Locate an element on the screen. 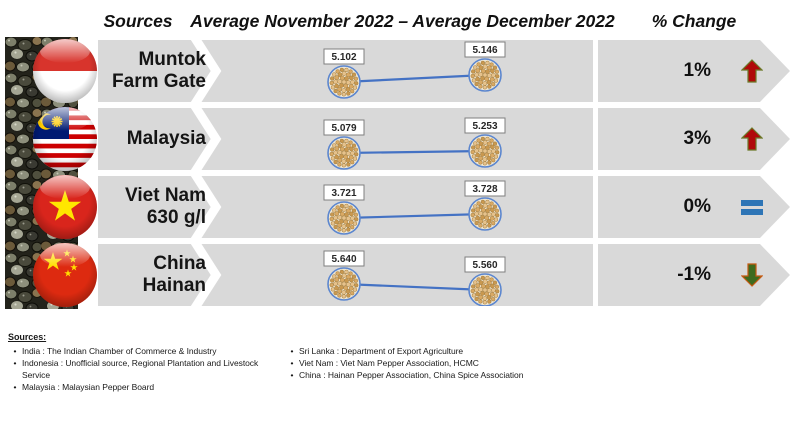 This screenshot has width=800, height=436. indonesia-flag is located at coordinates (65, 71).